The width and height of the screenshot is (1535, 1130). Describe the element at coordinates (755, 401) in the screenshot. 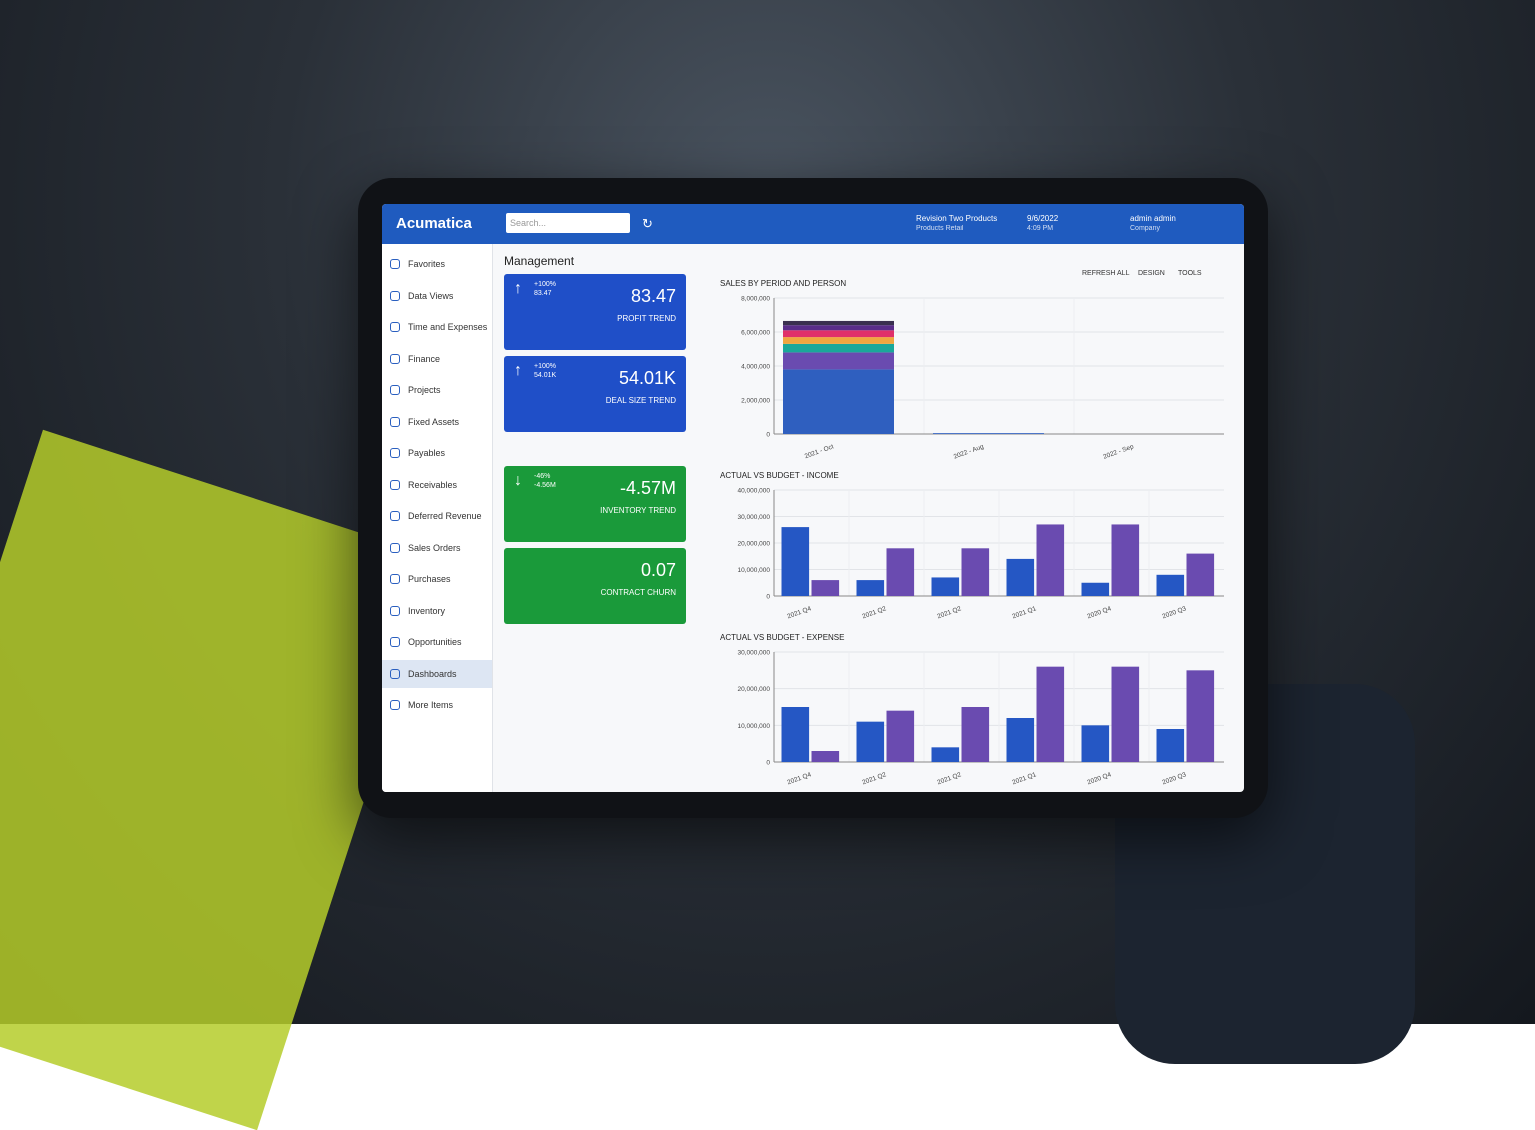

I see `y-tick-label: 2,000,000` at that location.